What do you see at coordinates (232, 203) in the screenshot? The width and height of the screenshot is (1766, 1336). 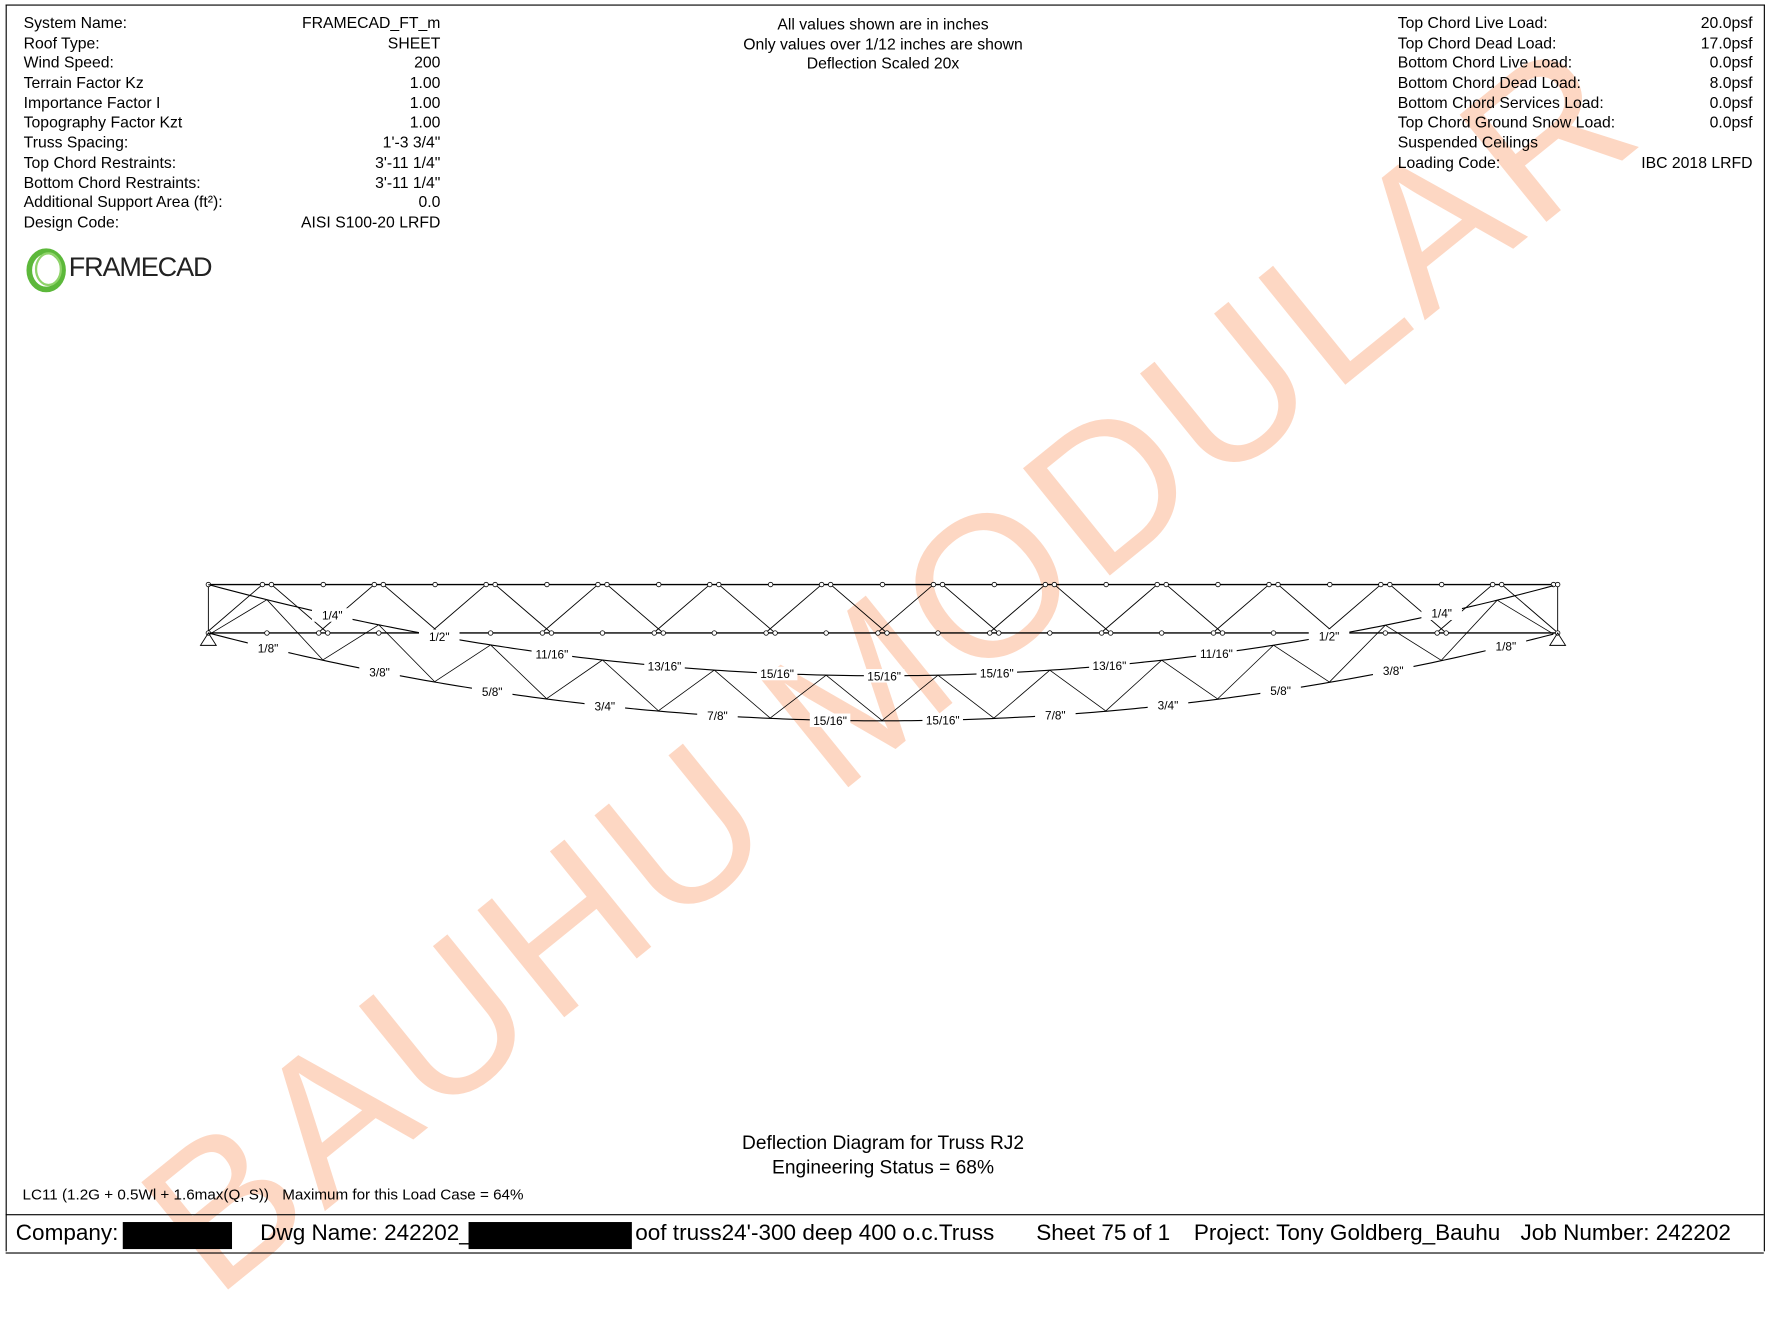 I see `info-row: Additional Support Area (ft²): 0.0` at bounding box center [232, 203].